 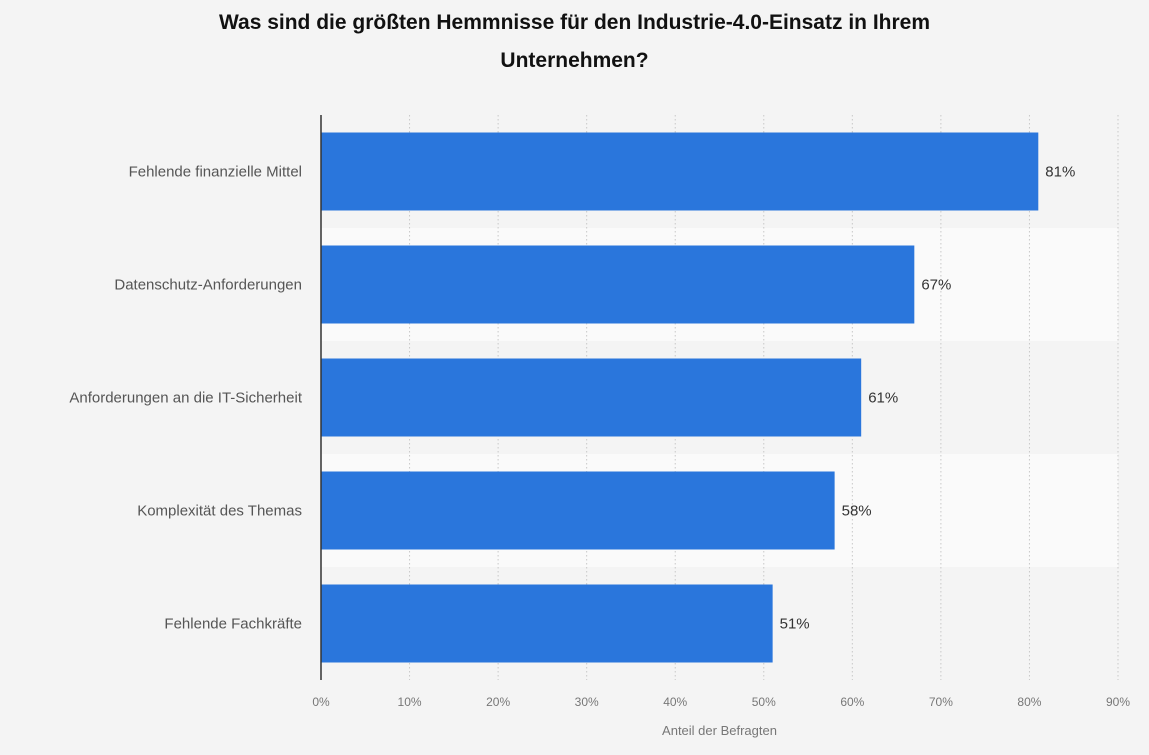 I want to click on value-label: 51%, so click(x=795, y=624).